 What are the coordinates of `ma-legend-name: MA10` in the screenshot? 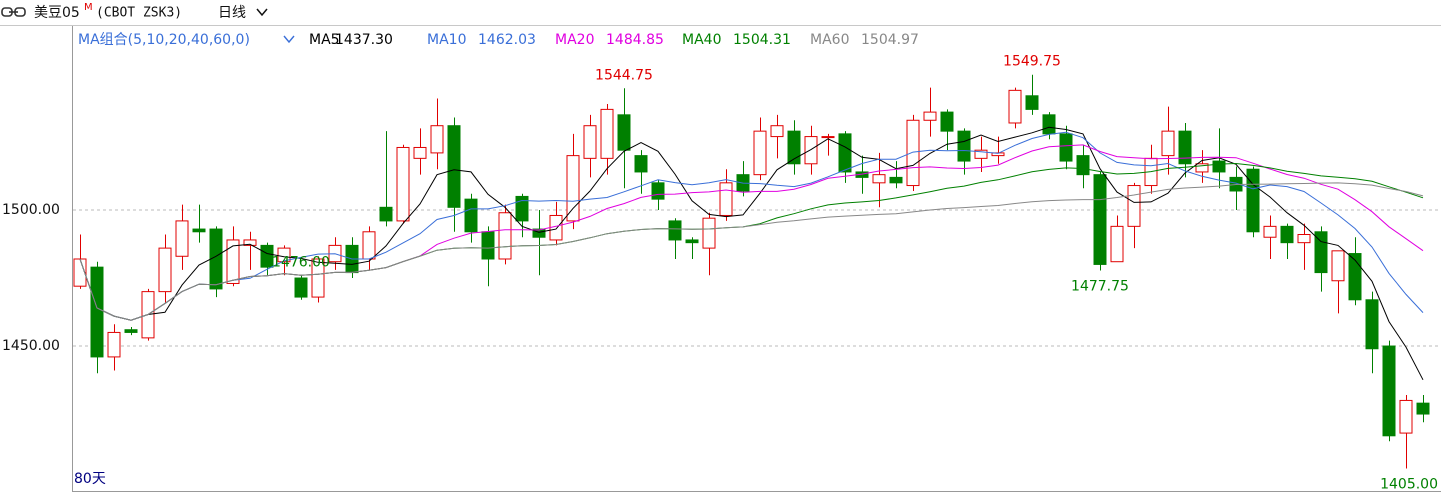 It's located at (446, 40).